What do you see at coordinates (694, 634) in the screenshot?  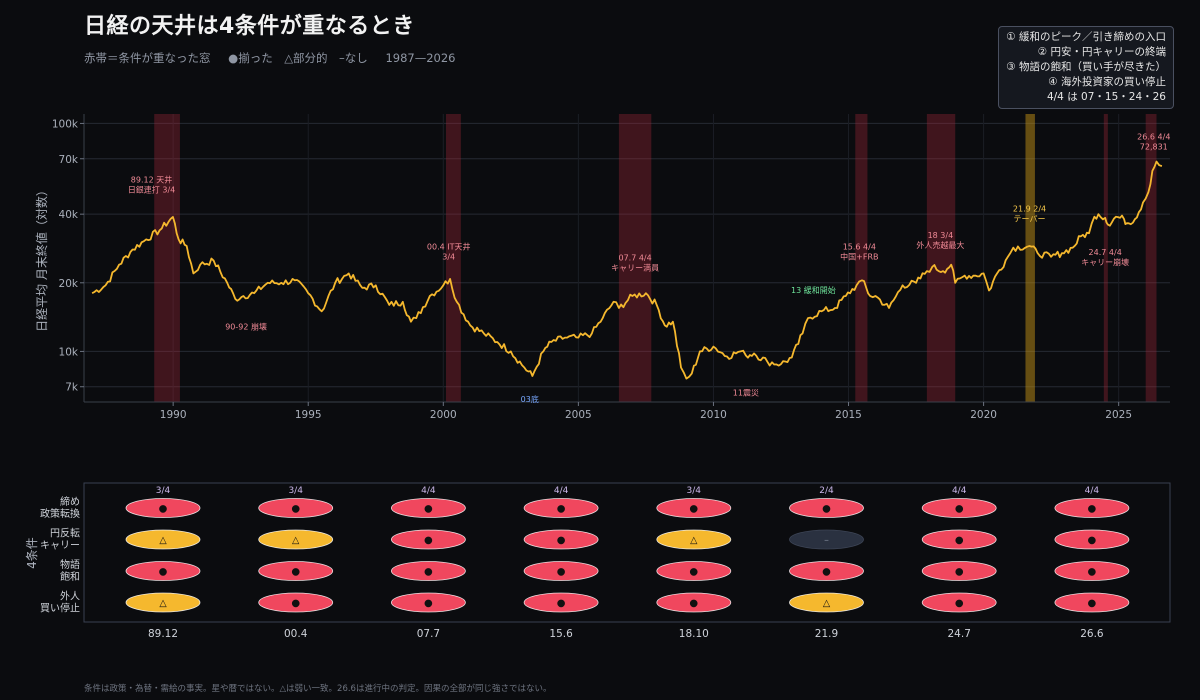 I see `event-label: 18.10` at bounding box center [694, 634].